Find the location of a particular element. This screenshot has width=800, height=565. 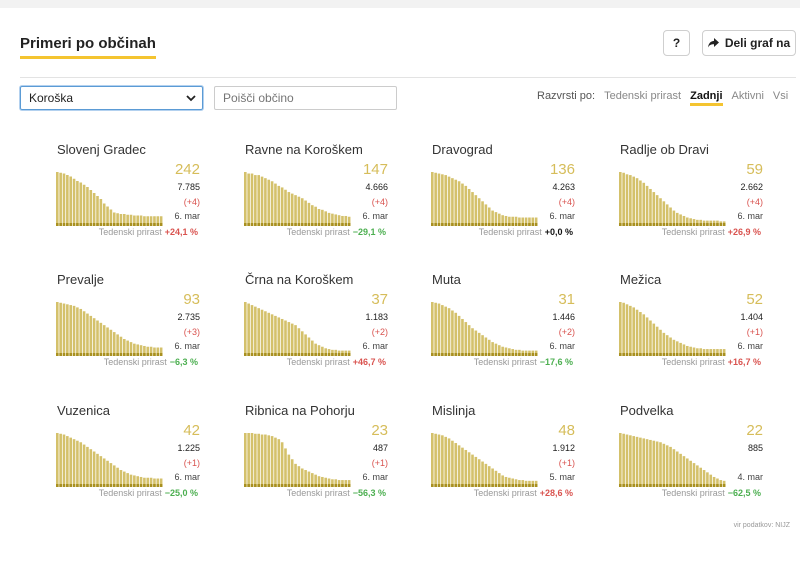

sort-option-weekly-growth: Tedenski prirast is located at coordinates (643, 96).